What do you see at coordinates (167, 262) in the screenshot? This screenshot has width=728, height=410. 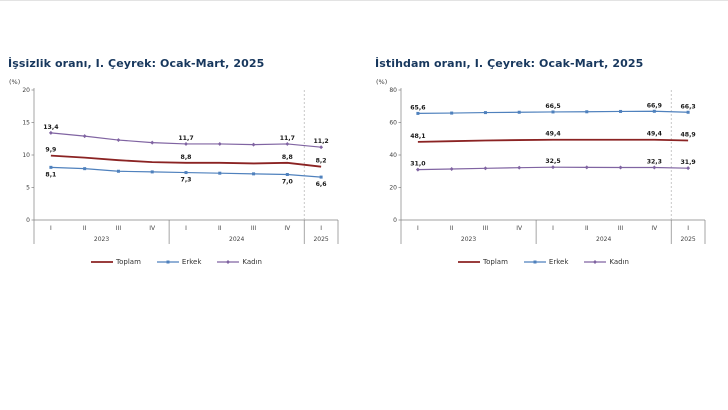 I see `legend-swatch-erkek` at bounding box center [167, 262].